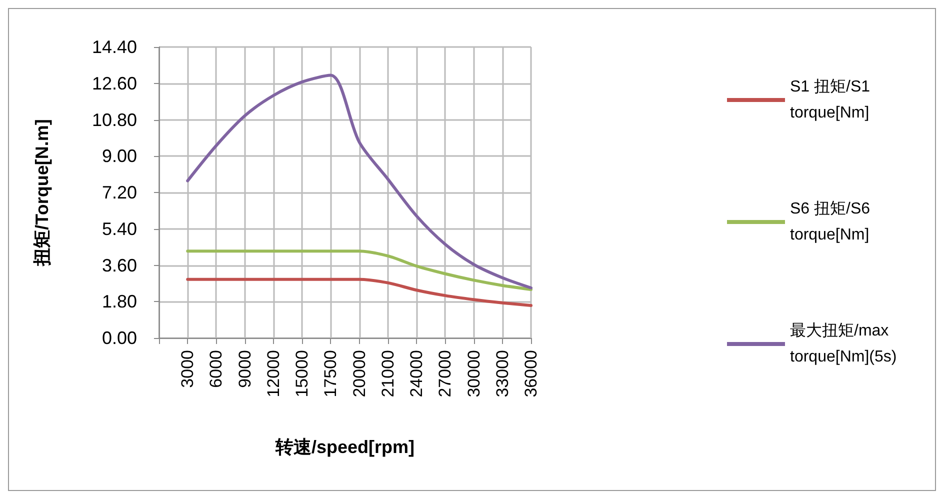 The image size is (944, 499). Describe the element at coordinates (188, 369) in the screenshot. I see `x-tick-label: 3000` at that location.